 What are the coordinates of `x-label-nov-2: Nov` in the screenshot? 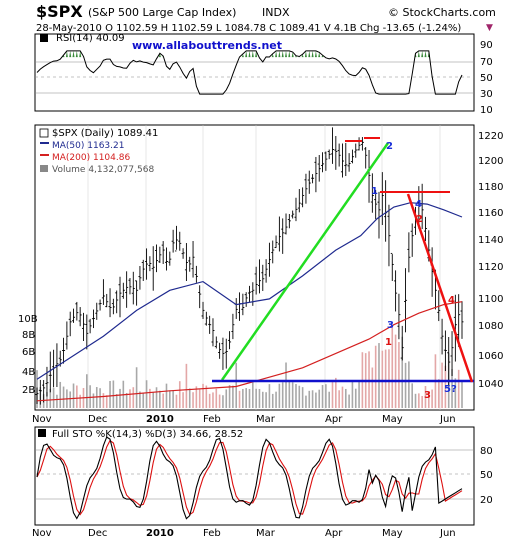 It's located at (42, 533).